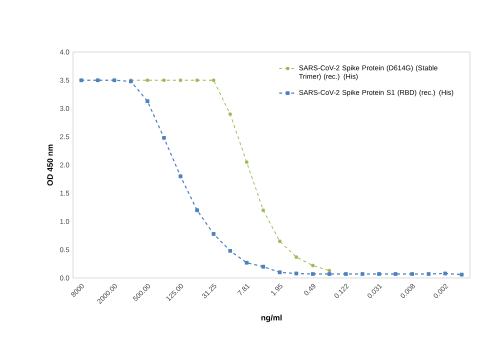  Describe the element at coordinates (271, 318) in the screenshot. I see `x-axis-title: ng/ml` at that location.